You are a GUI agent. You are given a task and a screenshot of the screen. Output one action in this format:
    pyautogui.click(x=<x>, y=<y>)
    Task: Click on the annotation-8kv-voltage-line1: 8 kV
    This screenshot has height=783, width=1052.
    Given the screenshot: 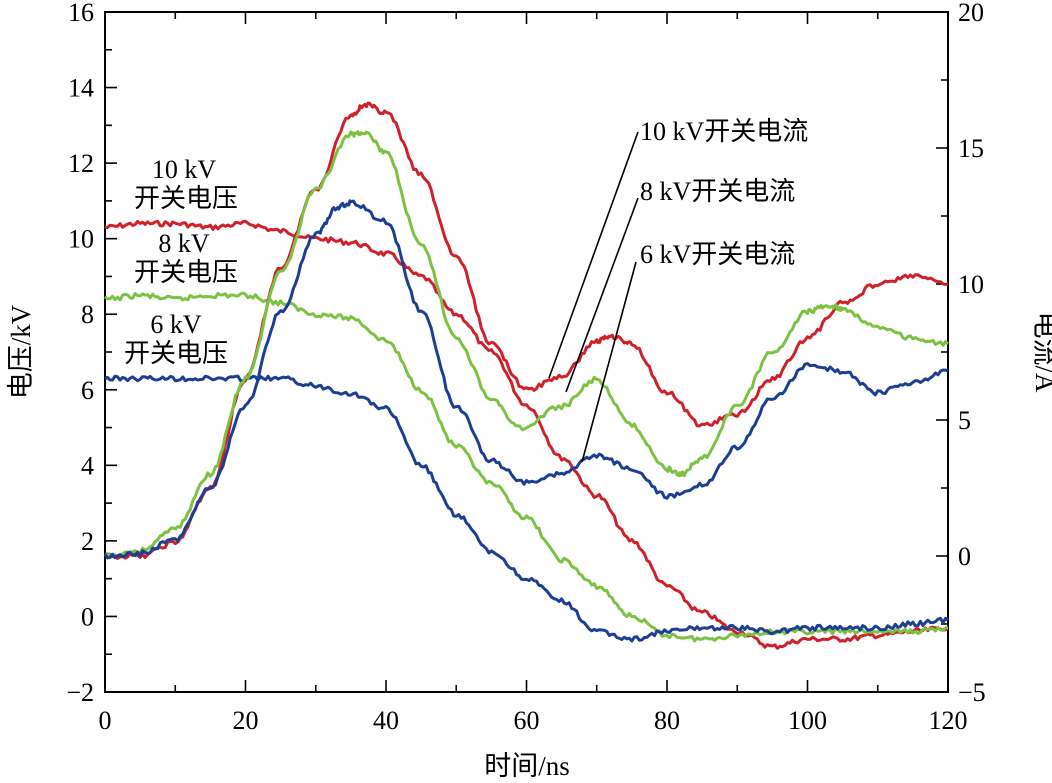 What is the action you would take?
    pyautogui.click(x=184, y=243)
    